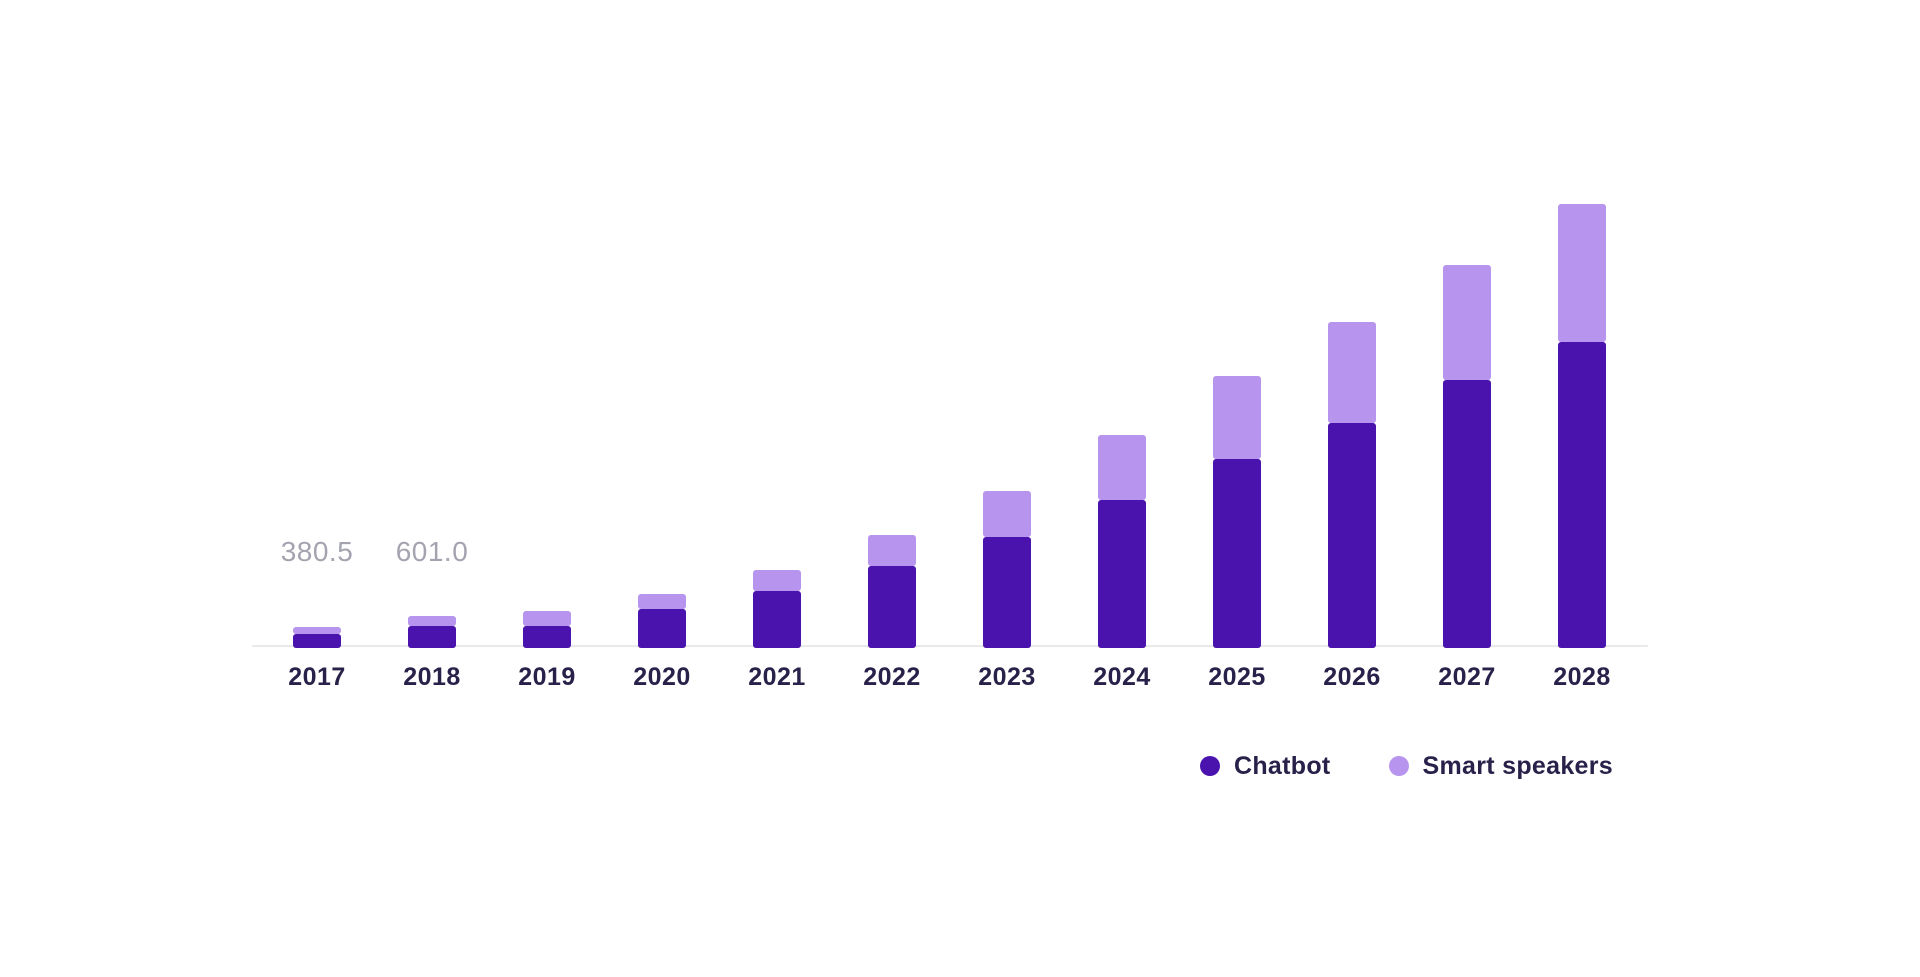  What do you see at coordinates (1398, 766) in the screenshot?
I see `legend-dot-smart-speakers-icon` at bounding box center [1398, 766].